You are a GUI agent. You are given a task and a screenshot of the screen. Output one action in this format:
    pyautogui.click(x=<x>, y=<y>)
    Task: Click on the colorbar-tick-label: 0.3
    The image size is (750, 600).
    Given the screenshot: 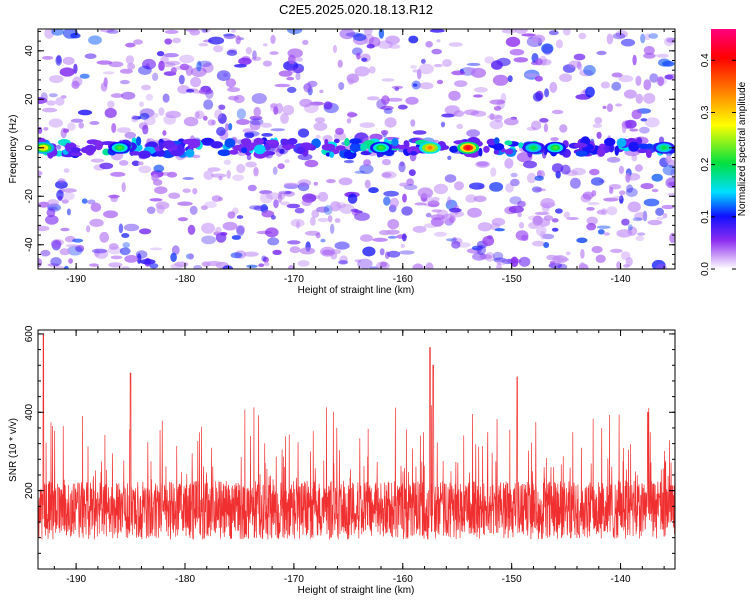 What is the action you would take?
    pyautogui.click(x=705, y=112)
    